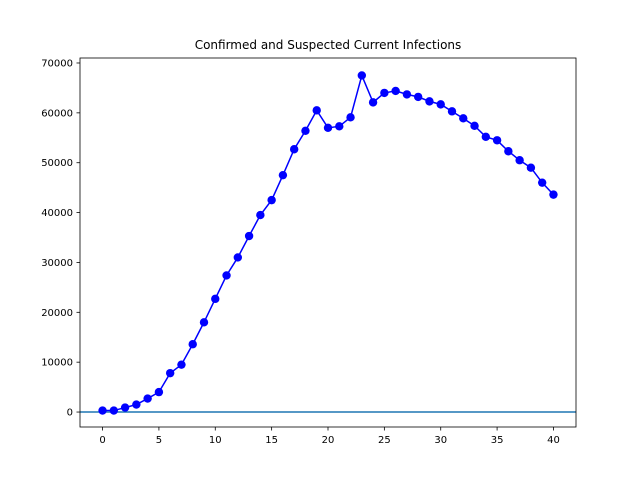  I want to click on x-tick-label: 30, so click(440, 440).